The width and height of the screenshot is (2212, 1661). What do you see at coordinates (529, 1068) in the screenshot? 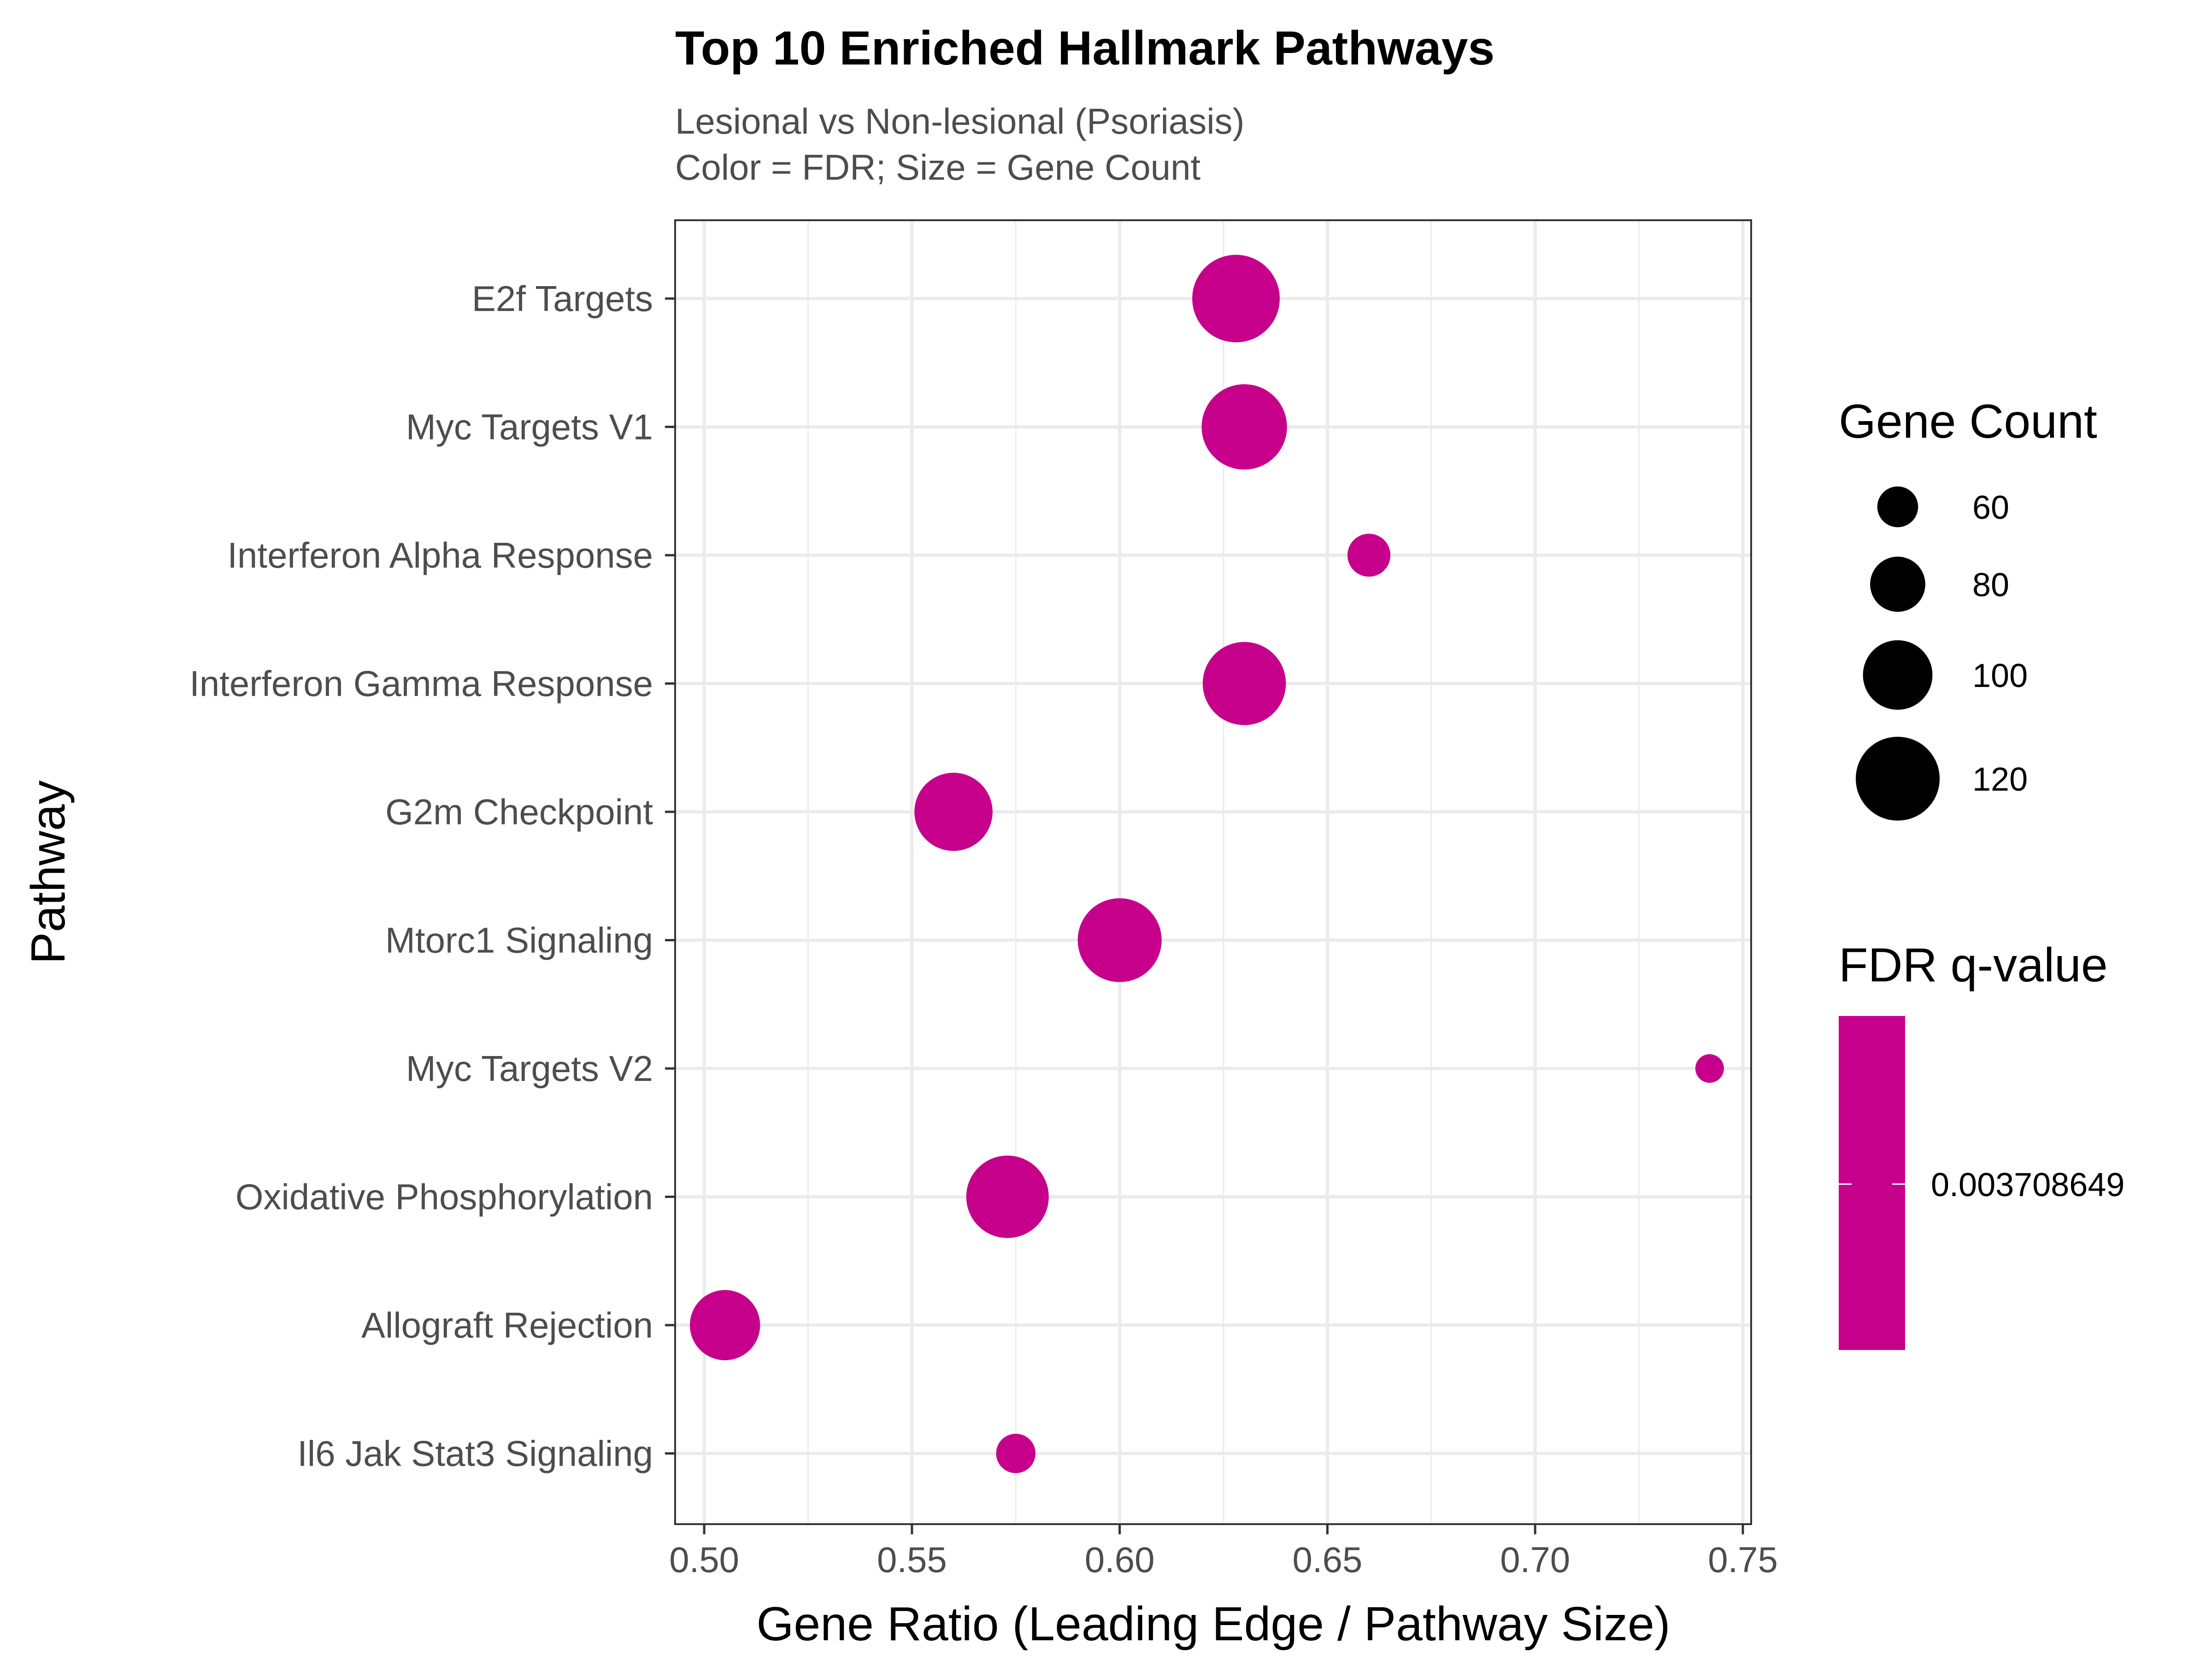
I see `y-tick-label: Myc Targets V2` at bounding box center [529, 1068].